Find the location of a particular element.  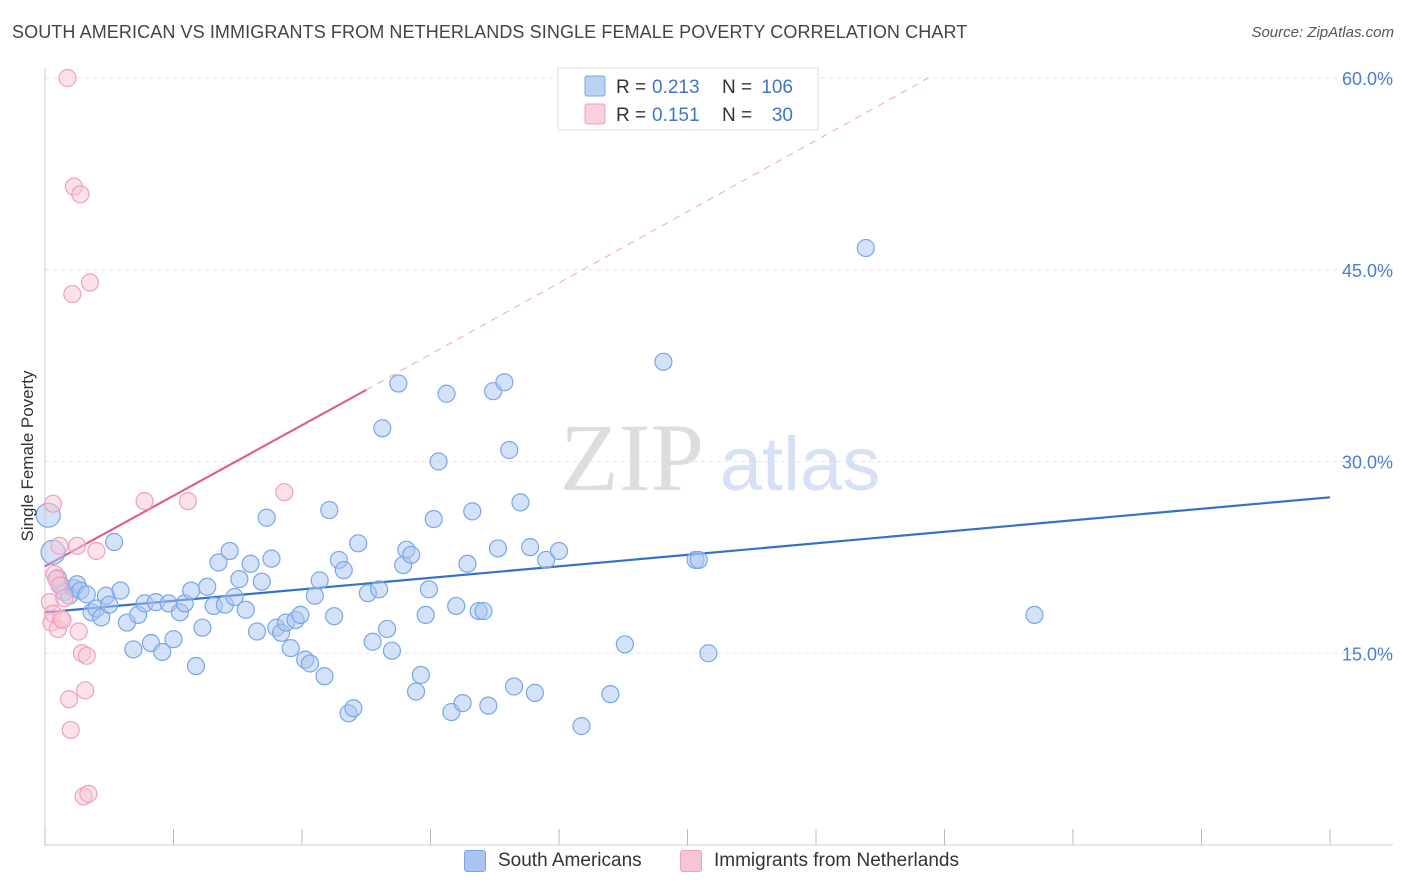

watermark: ZIP atlas is located at coordinates (720, 457).